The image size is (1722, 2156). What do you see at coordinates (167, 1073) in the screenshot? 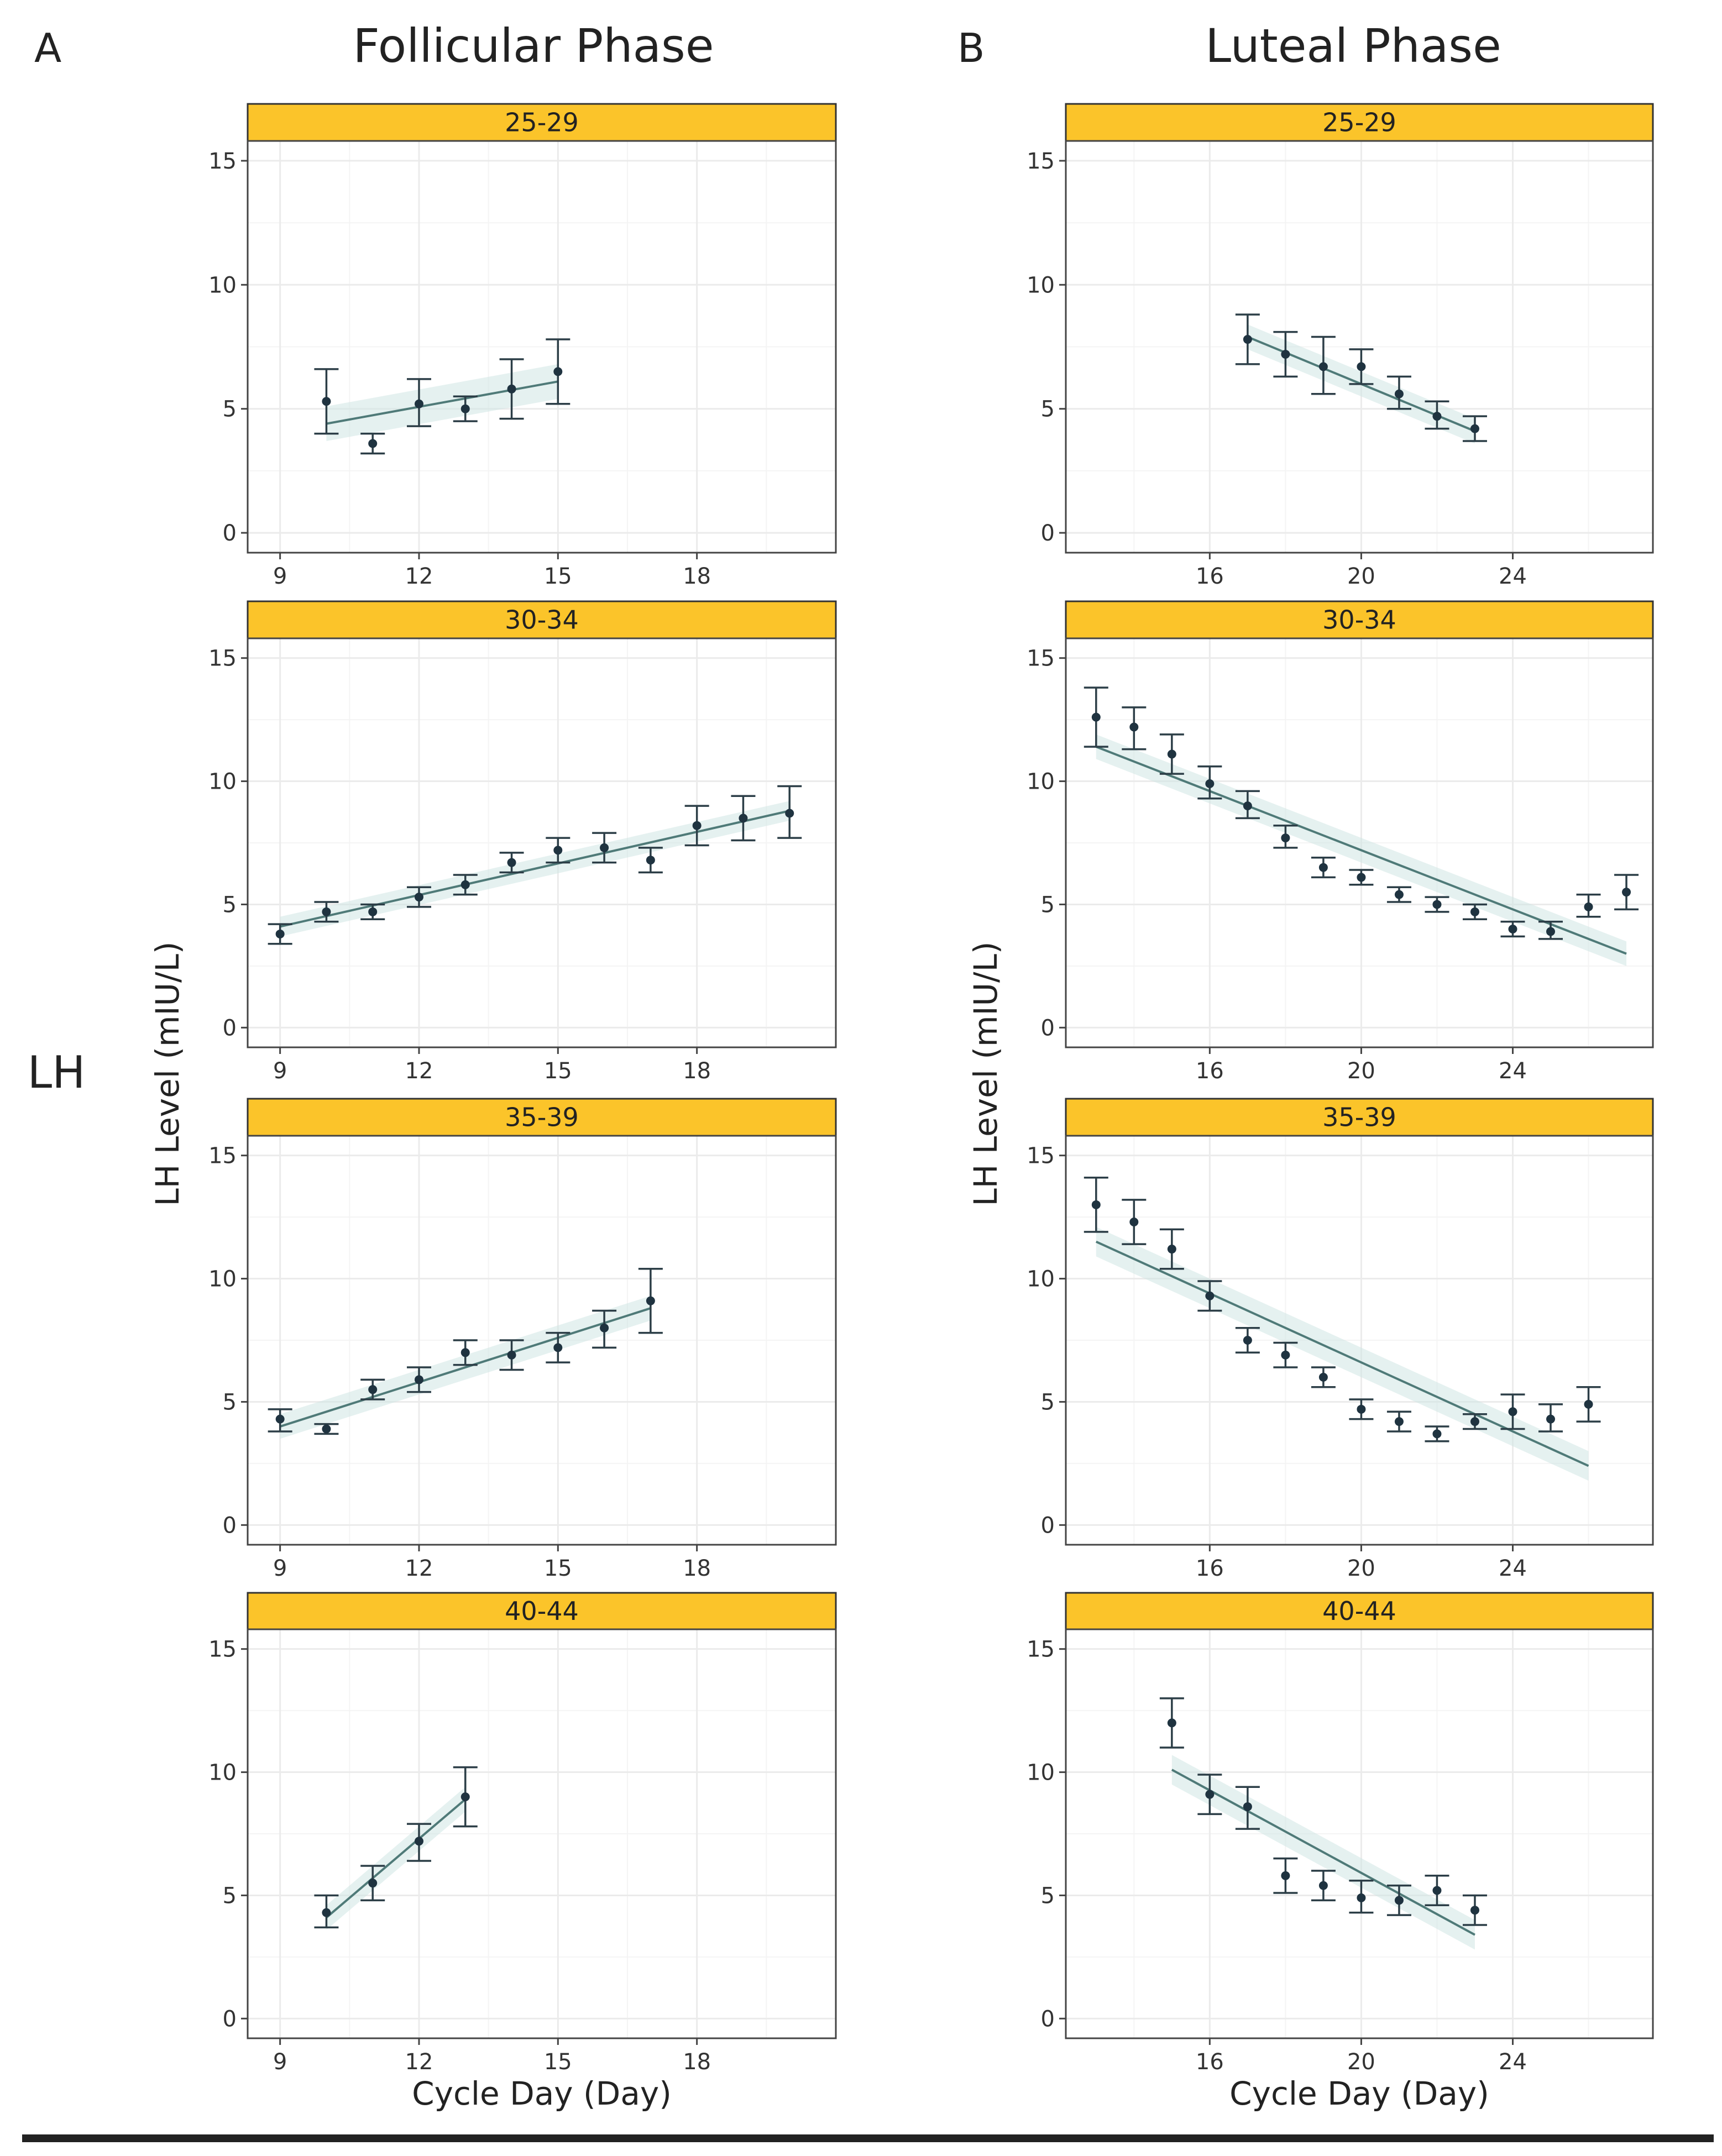
I see `y-axis-title: LH Level (mIU/L)` at bounding box center [167, 1073].